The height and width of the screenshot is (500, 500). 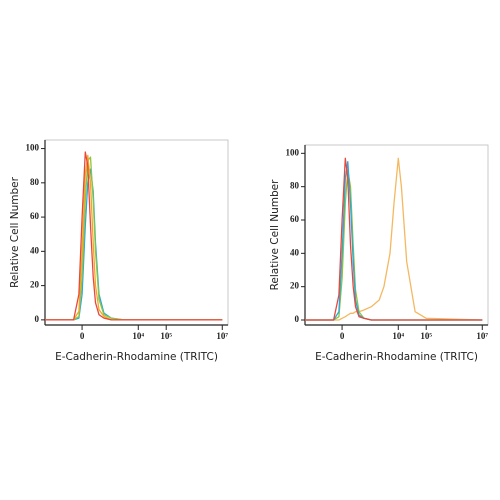 I want to click on plot-frame, so click(x=136, y=232).